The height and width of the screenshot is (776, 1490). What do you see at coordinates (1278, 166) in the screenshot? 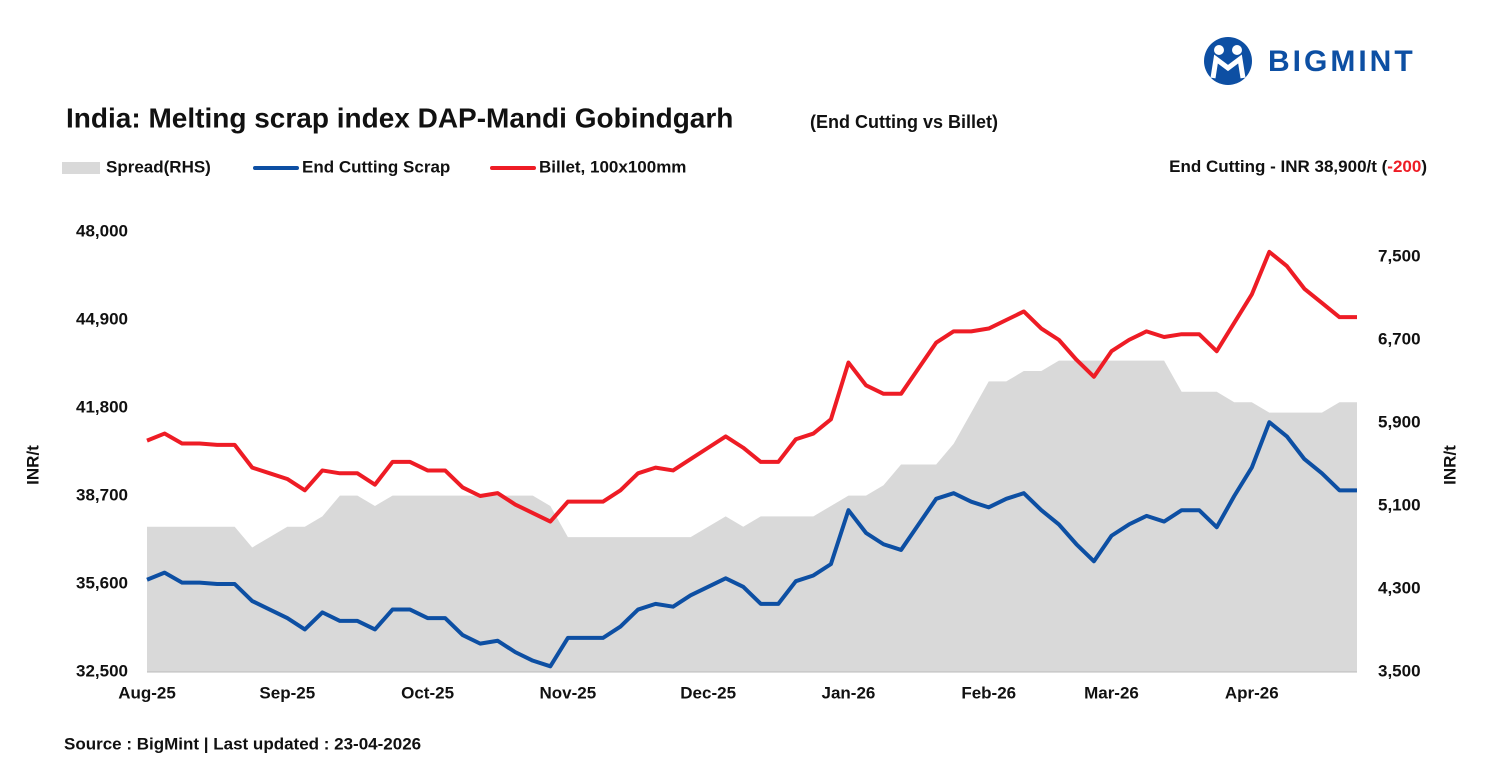
I see `annotation-text: End Cutting - INR 38,900/t (` at bounding box center [1278, 166].